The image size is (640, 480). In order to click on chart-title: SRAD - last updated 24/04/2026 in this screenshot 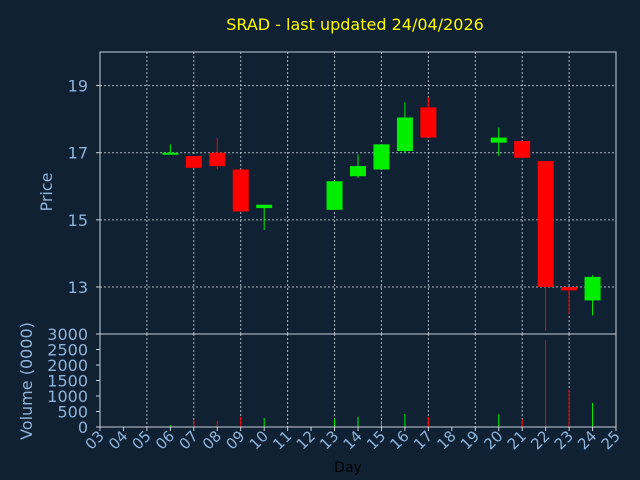, I will do `click(355, 24)`.